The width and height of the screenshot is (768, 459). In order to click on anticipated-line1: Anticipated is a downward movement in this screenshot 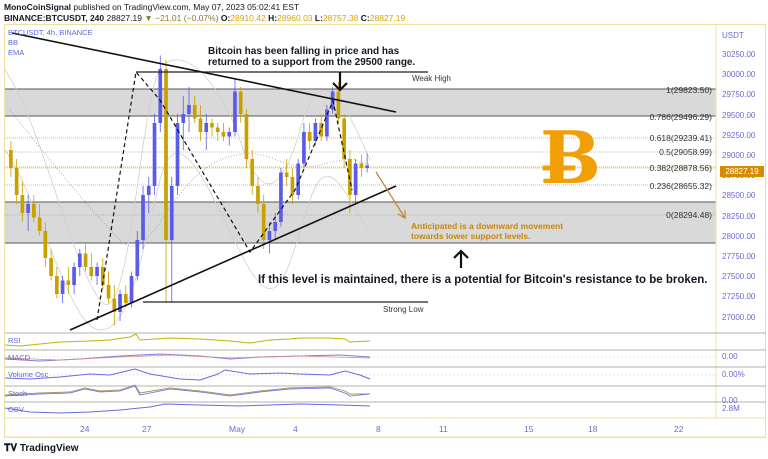, I will do `click(487, 226)`.